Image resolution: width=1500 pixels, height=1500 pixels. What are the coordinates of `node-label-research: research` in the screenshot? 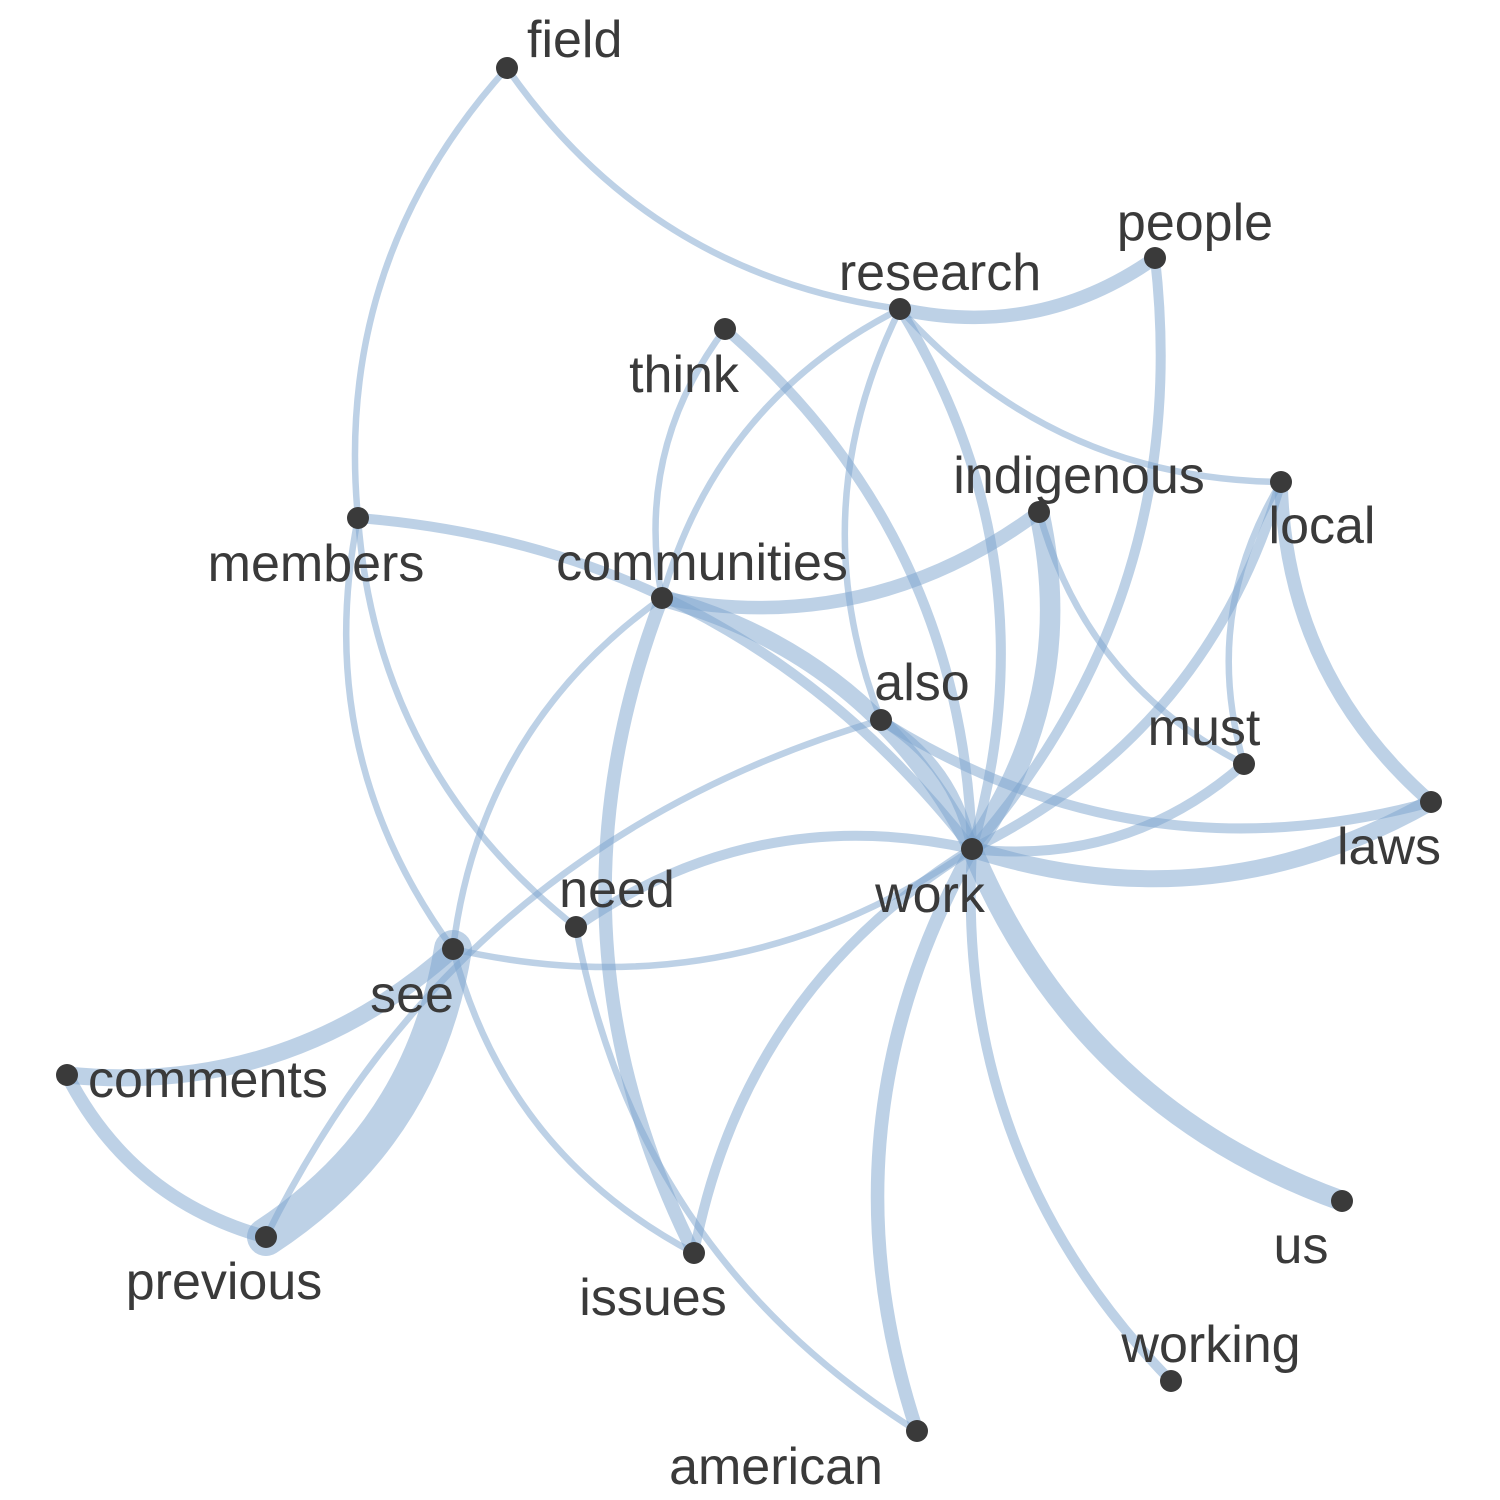 It's located at (940, 273).